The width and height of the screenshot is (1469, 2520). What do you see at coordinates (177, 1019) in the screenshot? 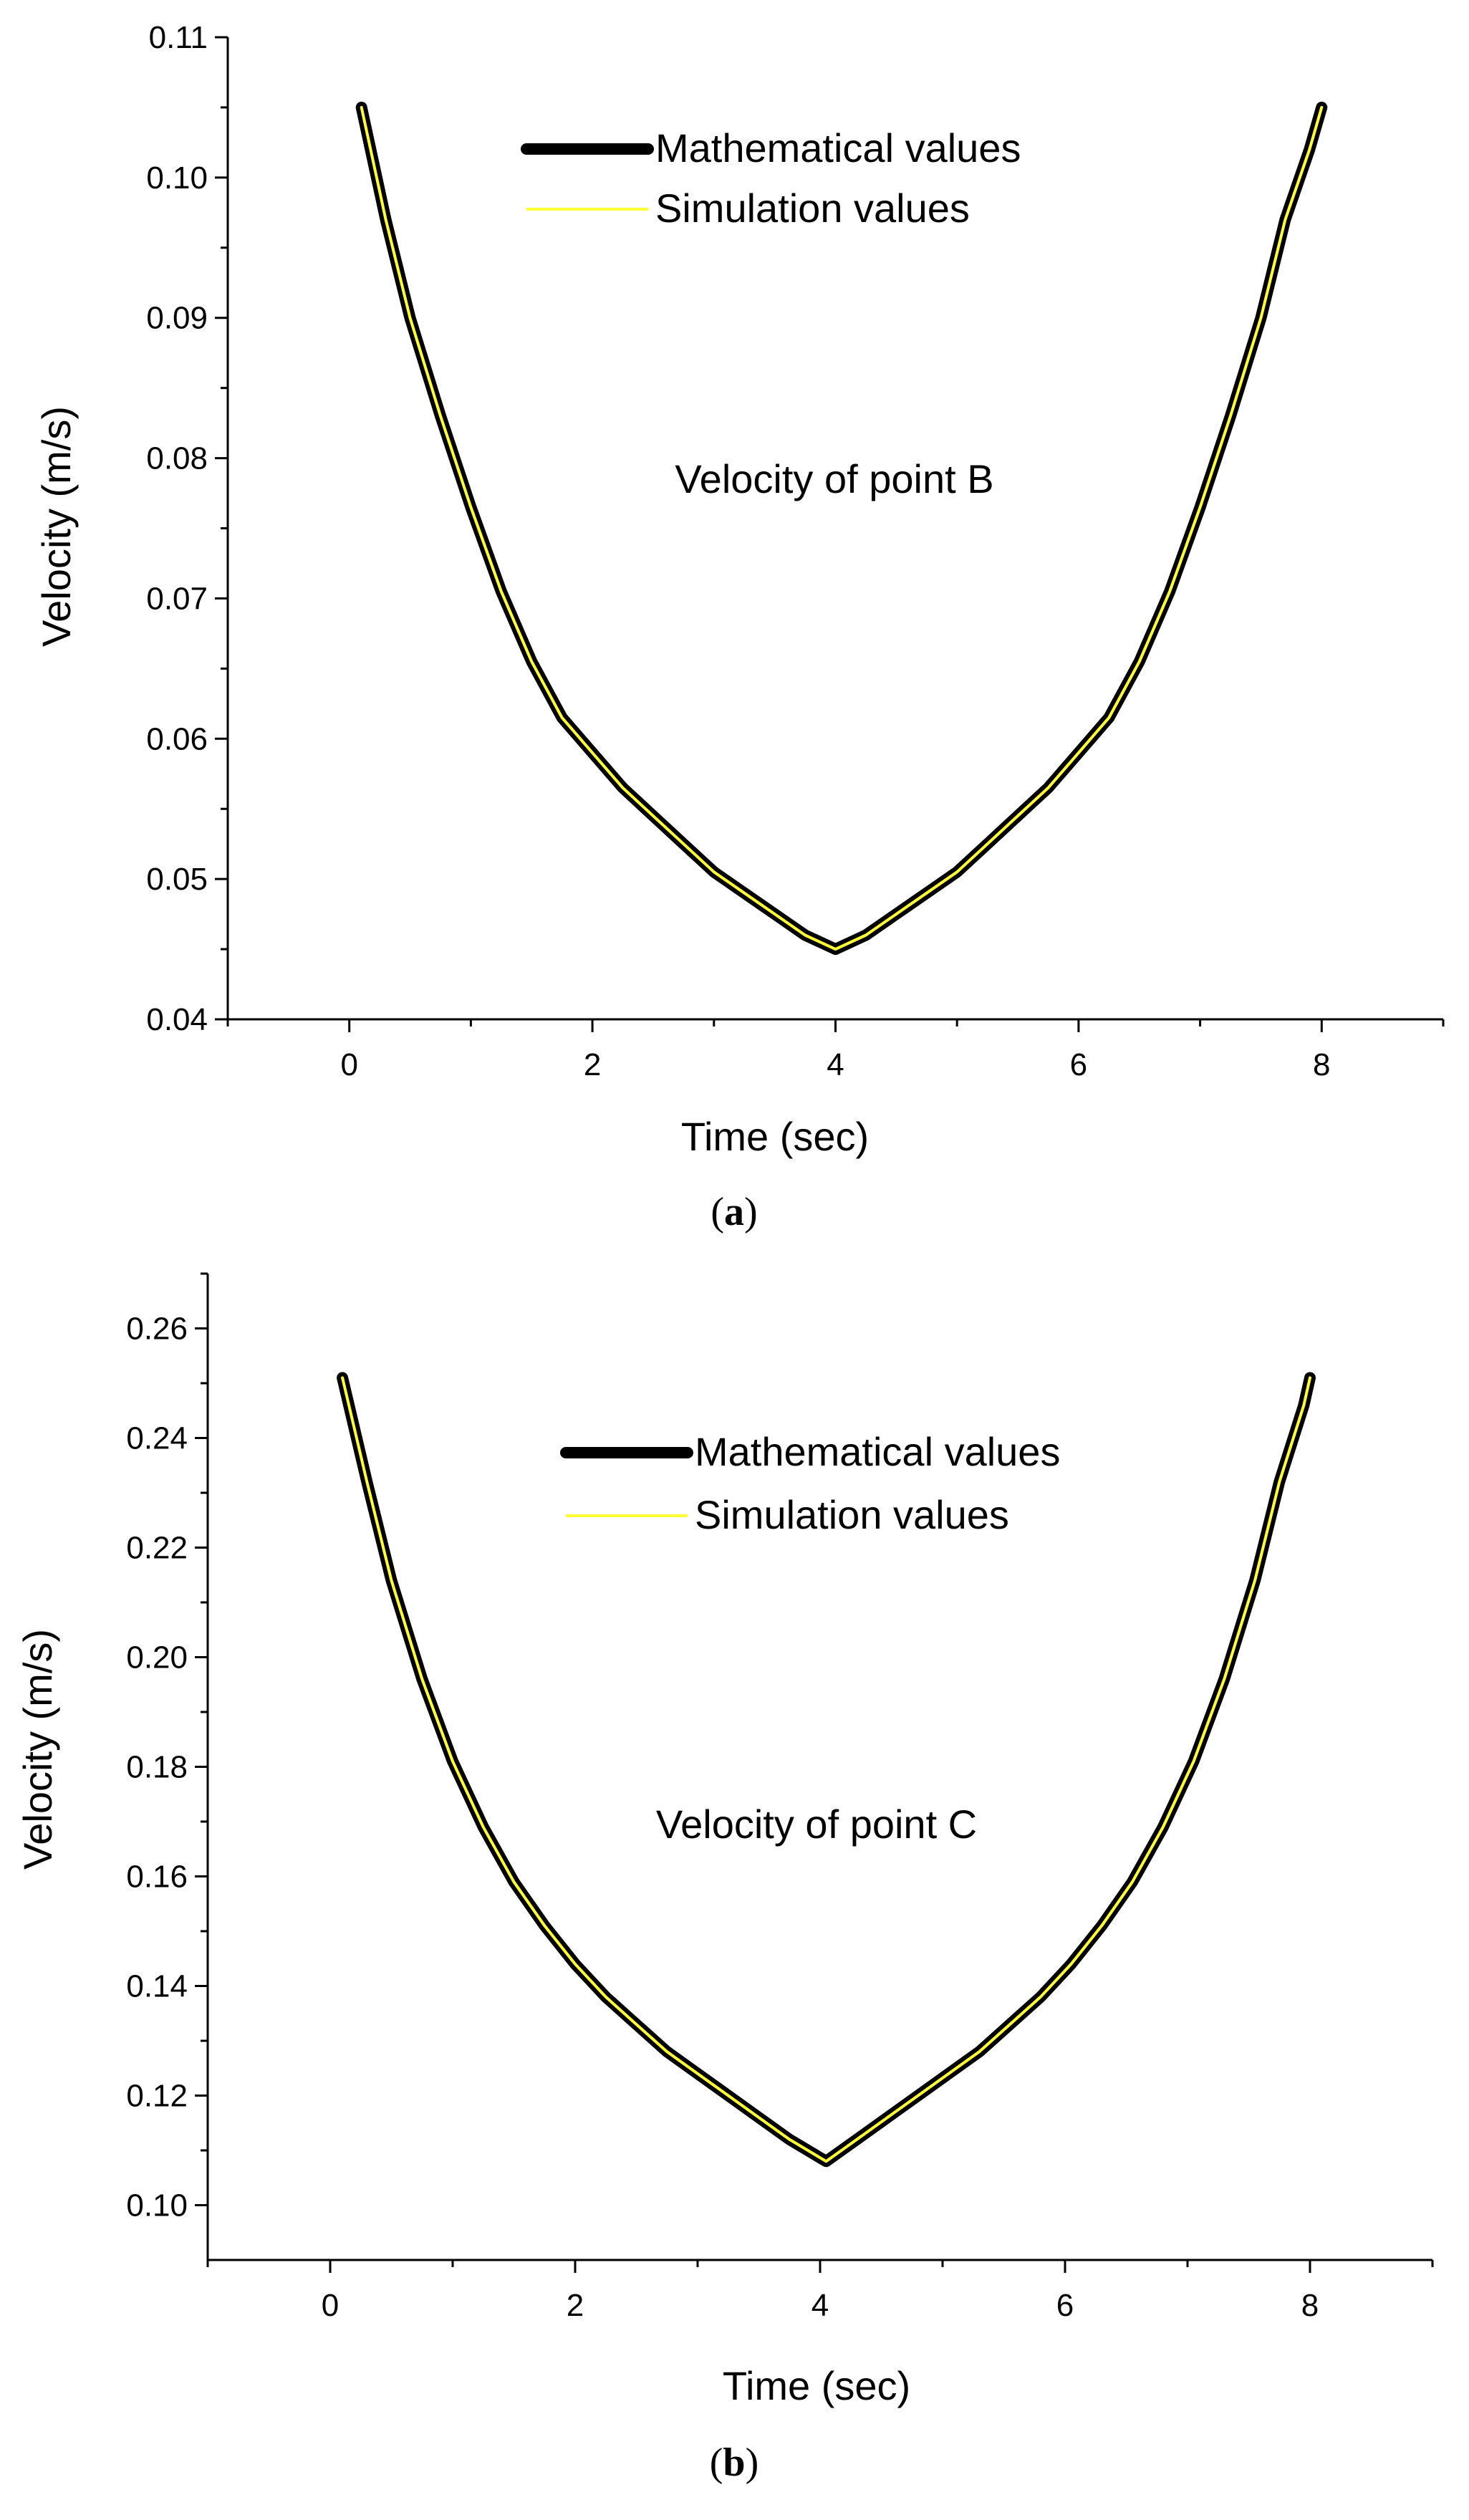
I see `y-tick-label-a: 0.04` at bounding box center [177, 1019].